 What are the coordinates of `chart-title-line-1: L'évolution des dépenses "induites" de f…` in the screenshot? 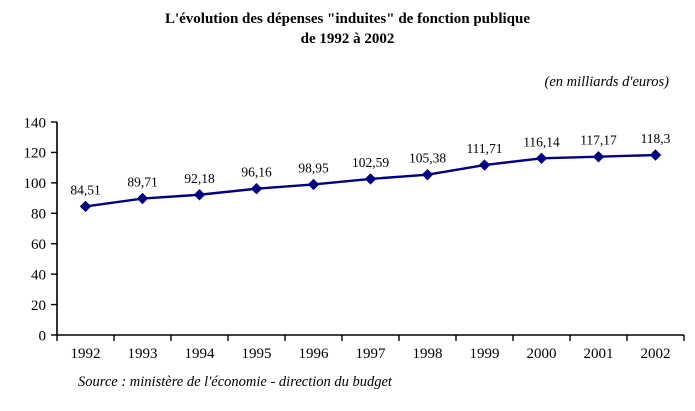 It's located at (347, 19).